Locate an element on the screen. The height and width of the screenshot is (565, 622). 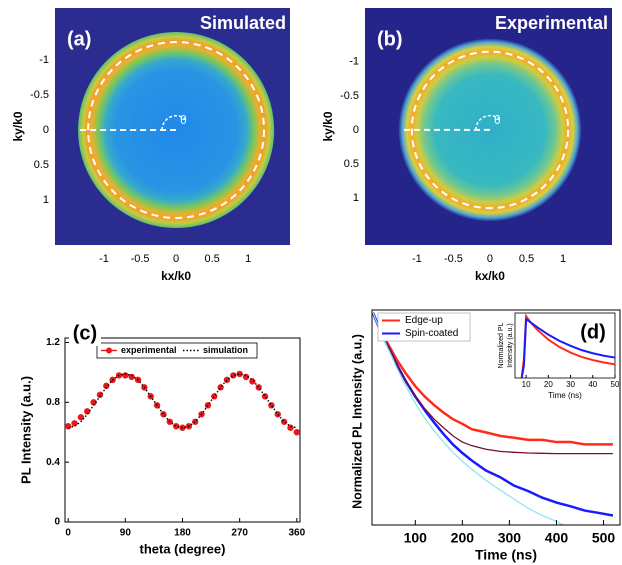
inset-y-label: Normalized PL is located at coordinates (501, 345).